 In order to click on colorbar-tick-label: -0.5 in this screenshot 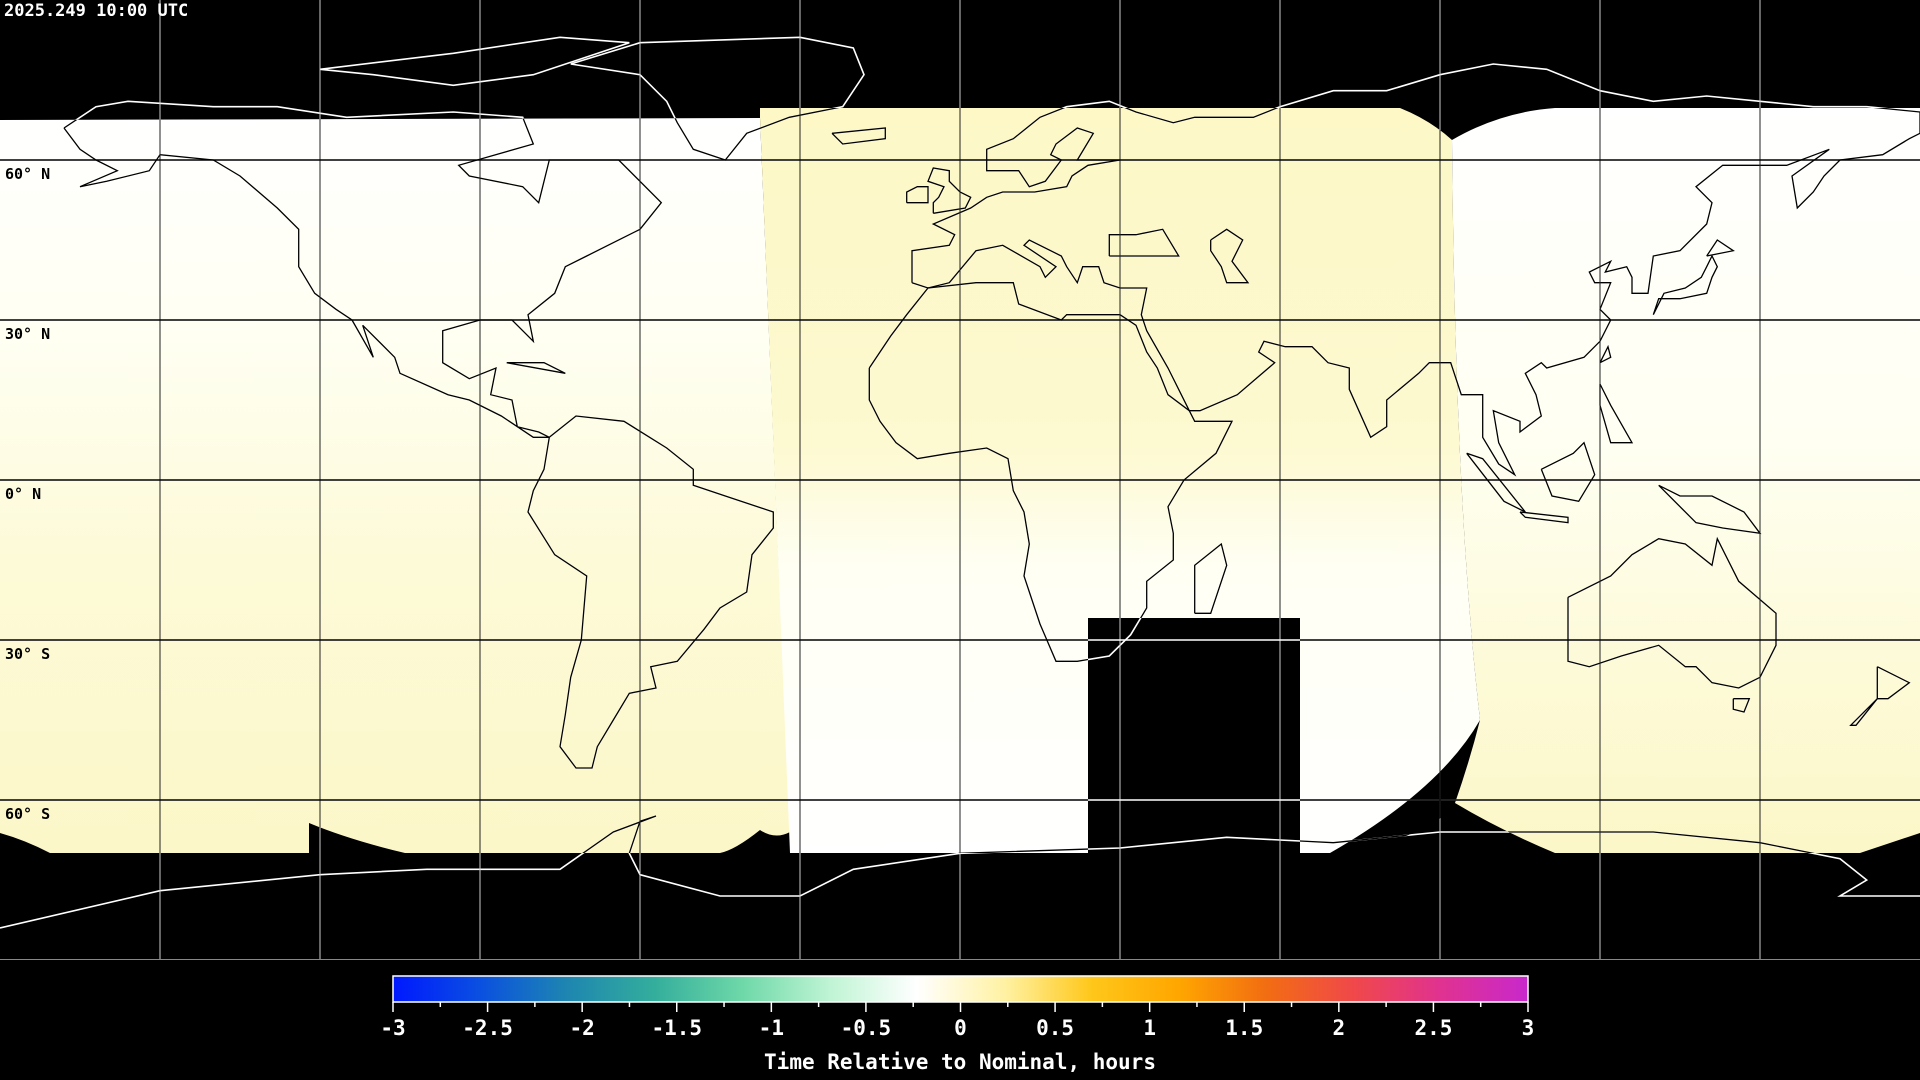, I will do `click(866, 1028)`.